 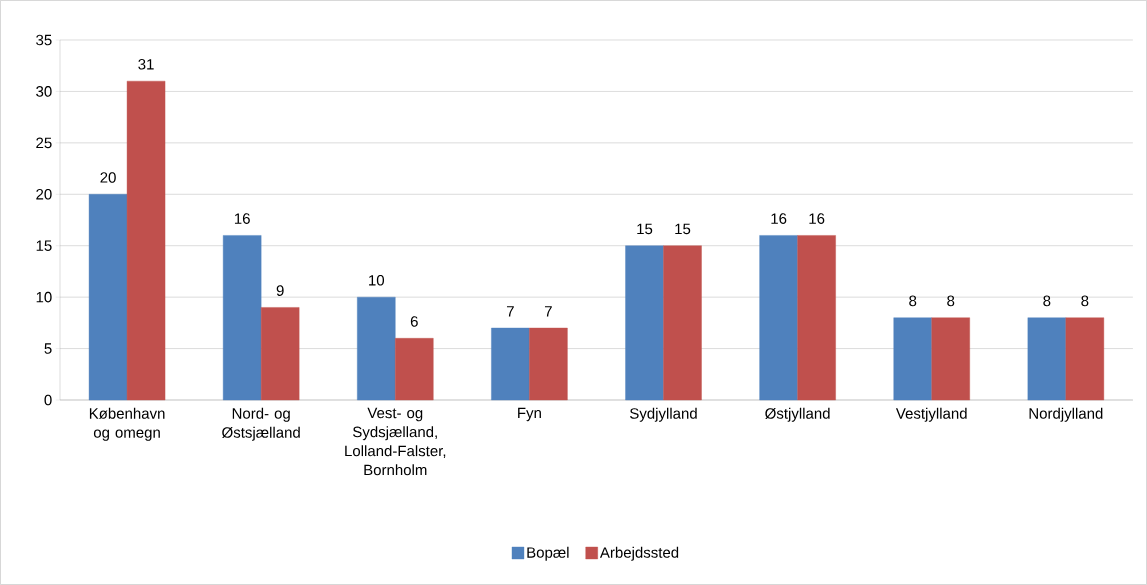 What do you see at coordinates (44, 143) in the screenshot?
I see `y-tick-label: 25` at bounding box center [44, 143].